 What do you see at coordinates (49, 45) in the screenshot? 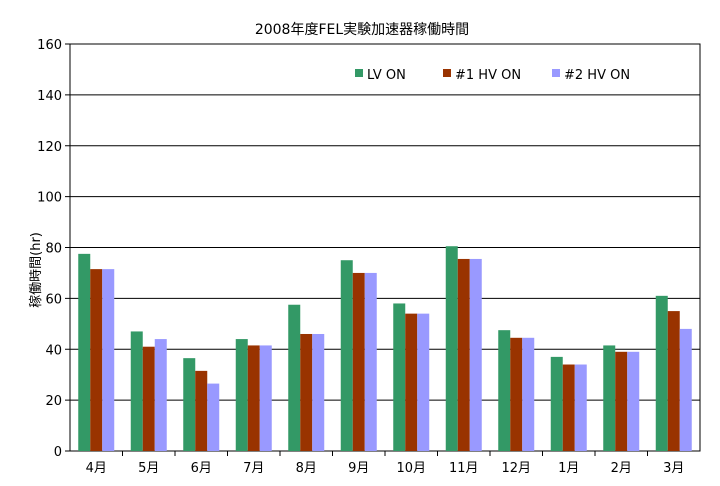
I see `y-tick-label: 160` at bounding box center [49, 45].